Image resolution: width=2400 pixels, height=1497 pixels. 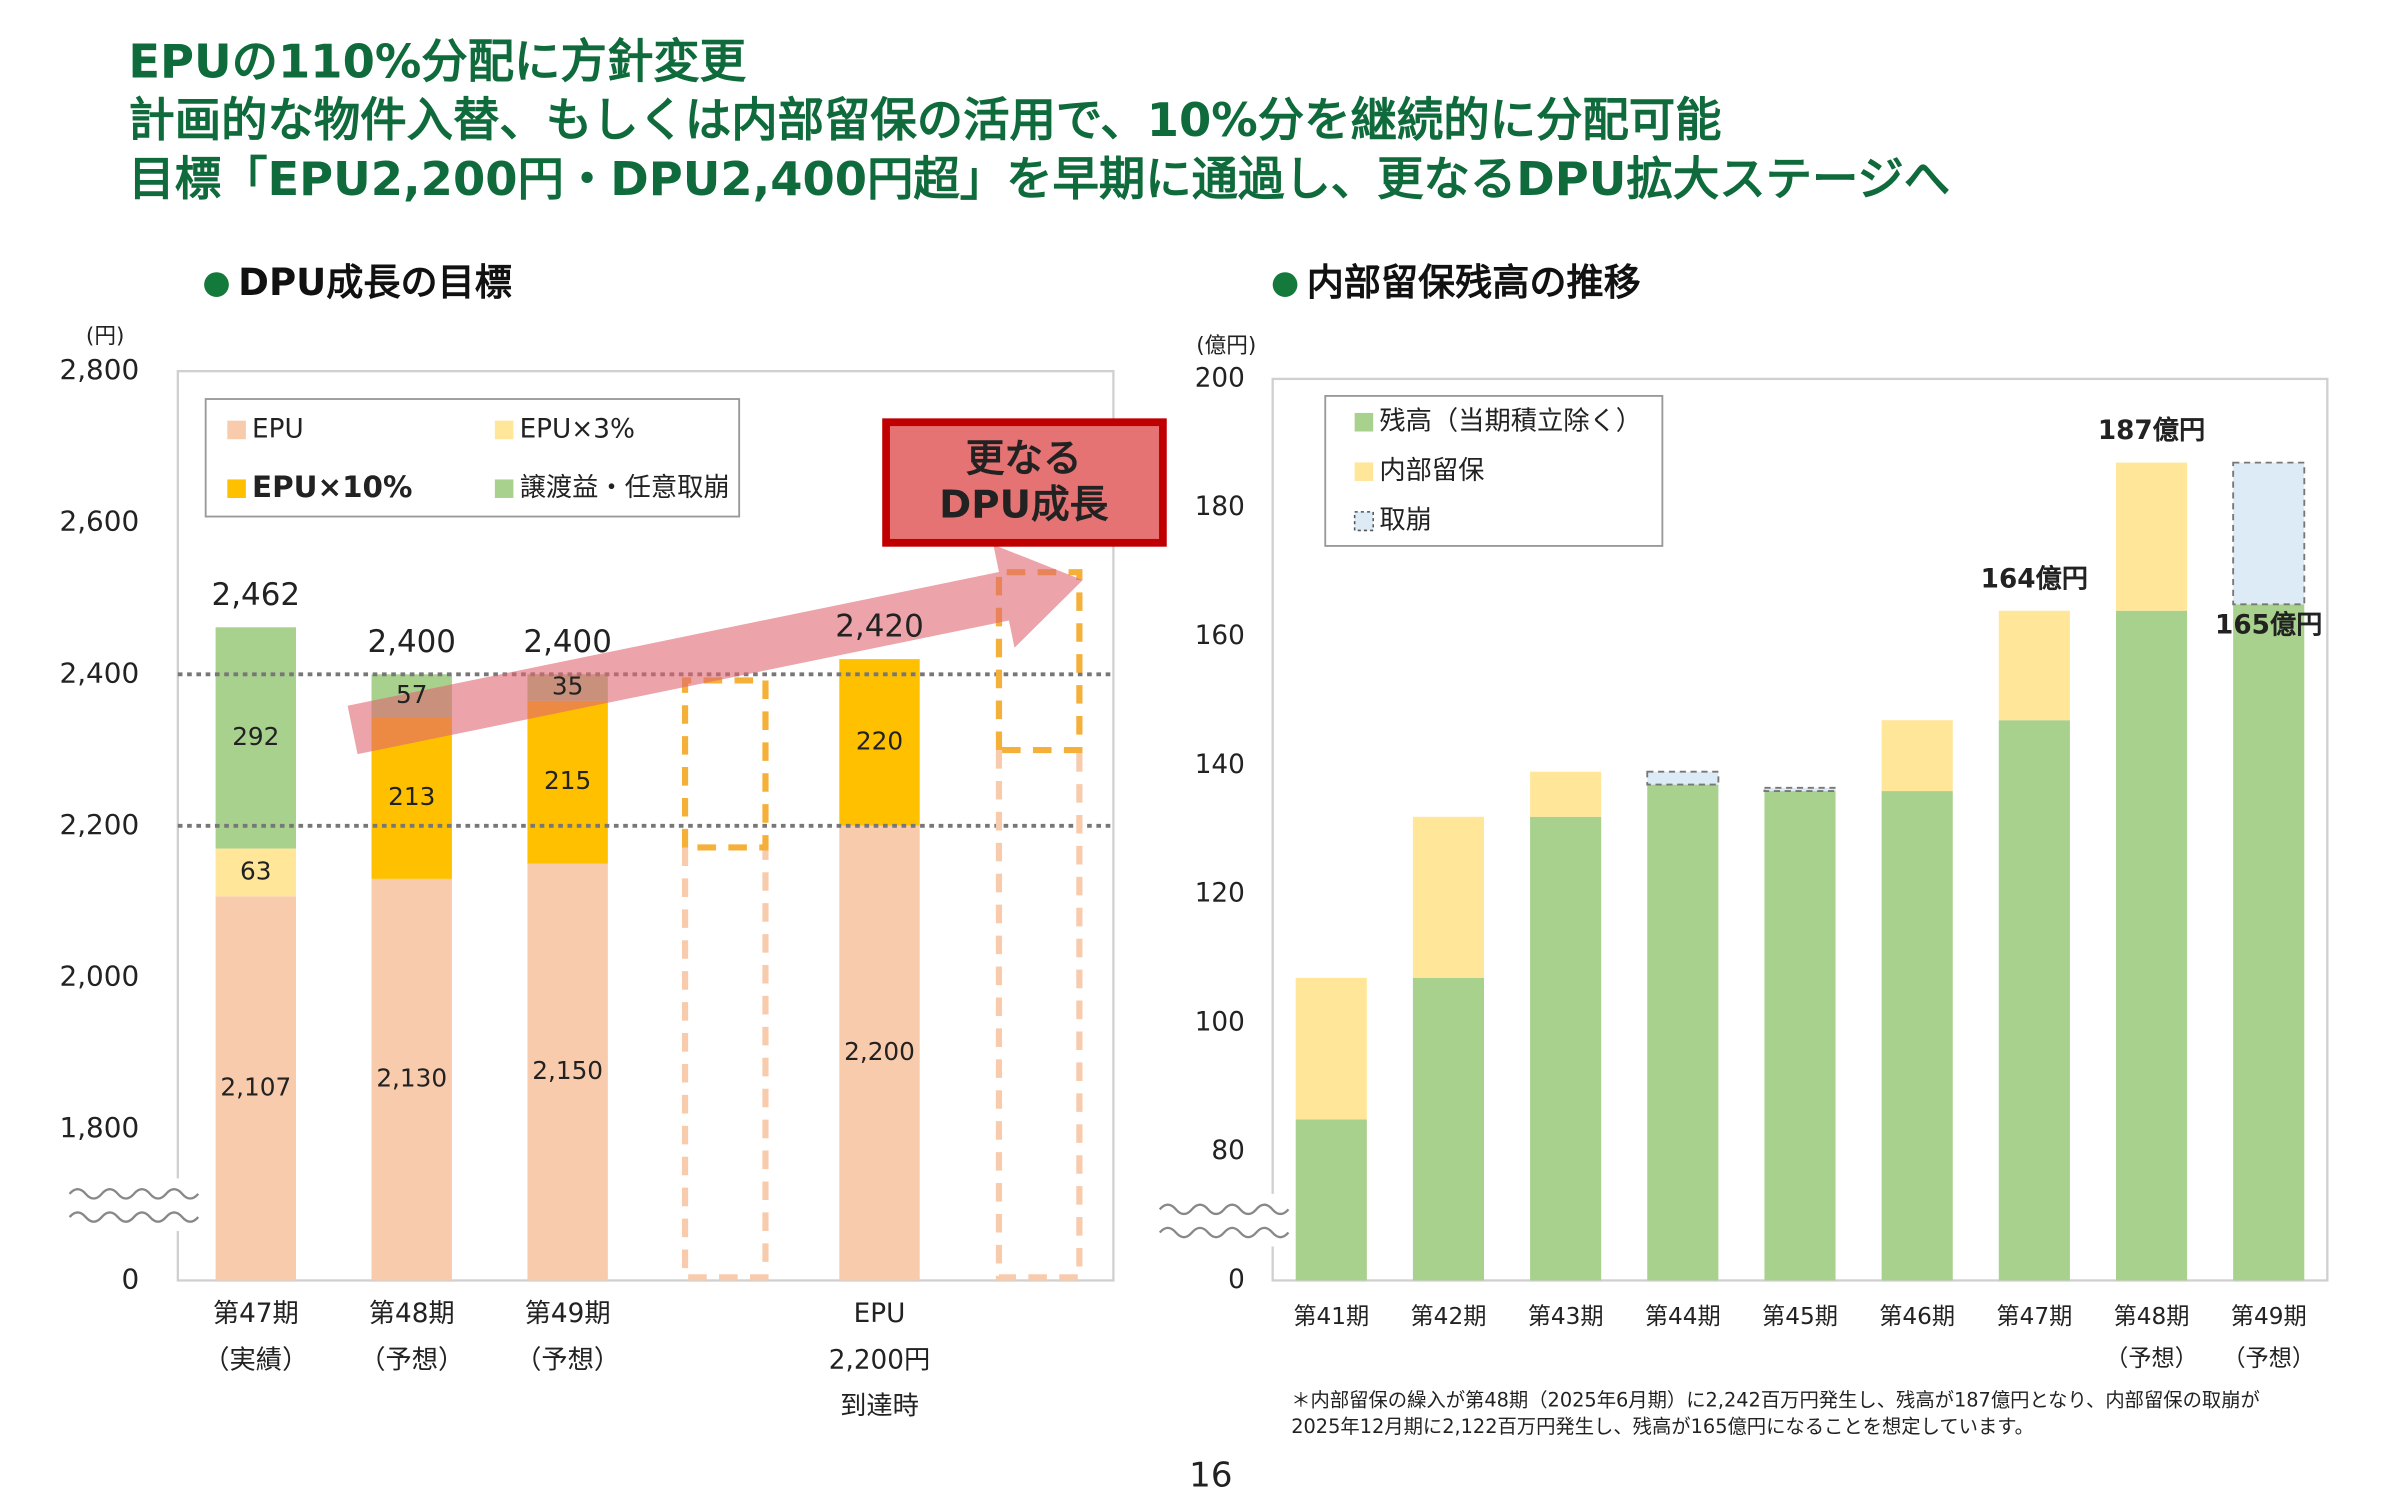 I want to click on data-label: 213, so click(x=411, y=796).